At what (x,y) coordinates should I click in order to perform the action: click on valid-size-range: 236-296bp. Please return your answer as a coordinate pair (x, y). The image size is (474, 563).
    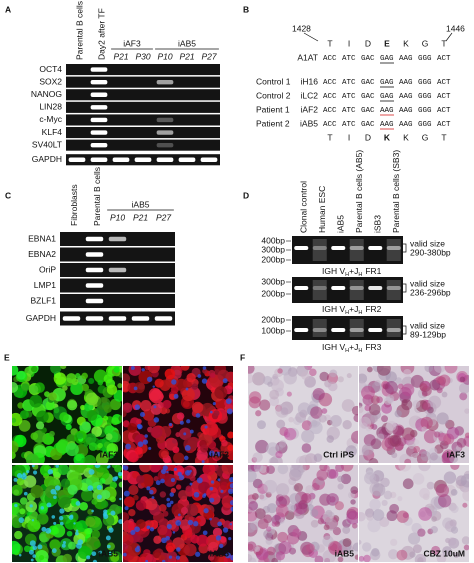
    Looking at the image, I should click on (430, 292).